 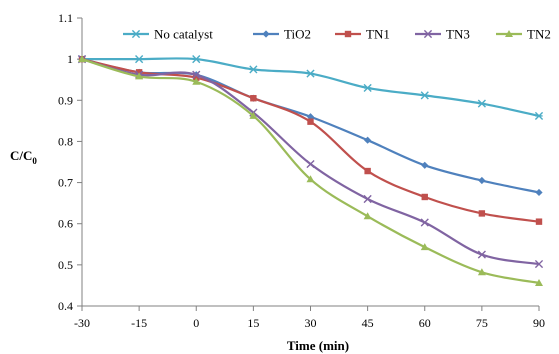 I want to click on legend-item: TN1, so click(x=362, y=34).